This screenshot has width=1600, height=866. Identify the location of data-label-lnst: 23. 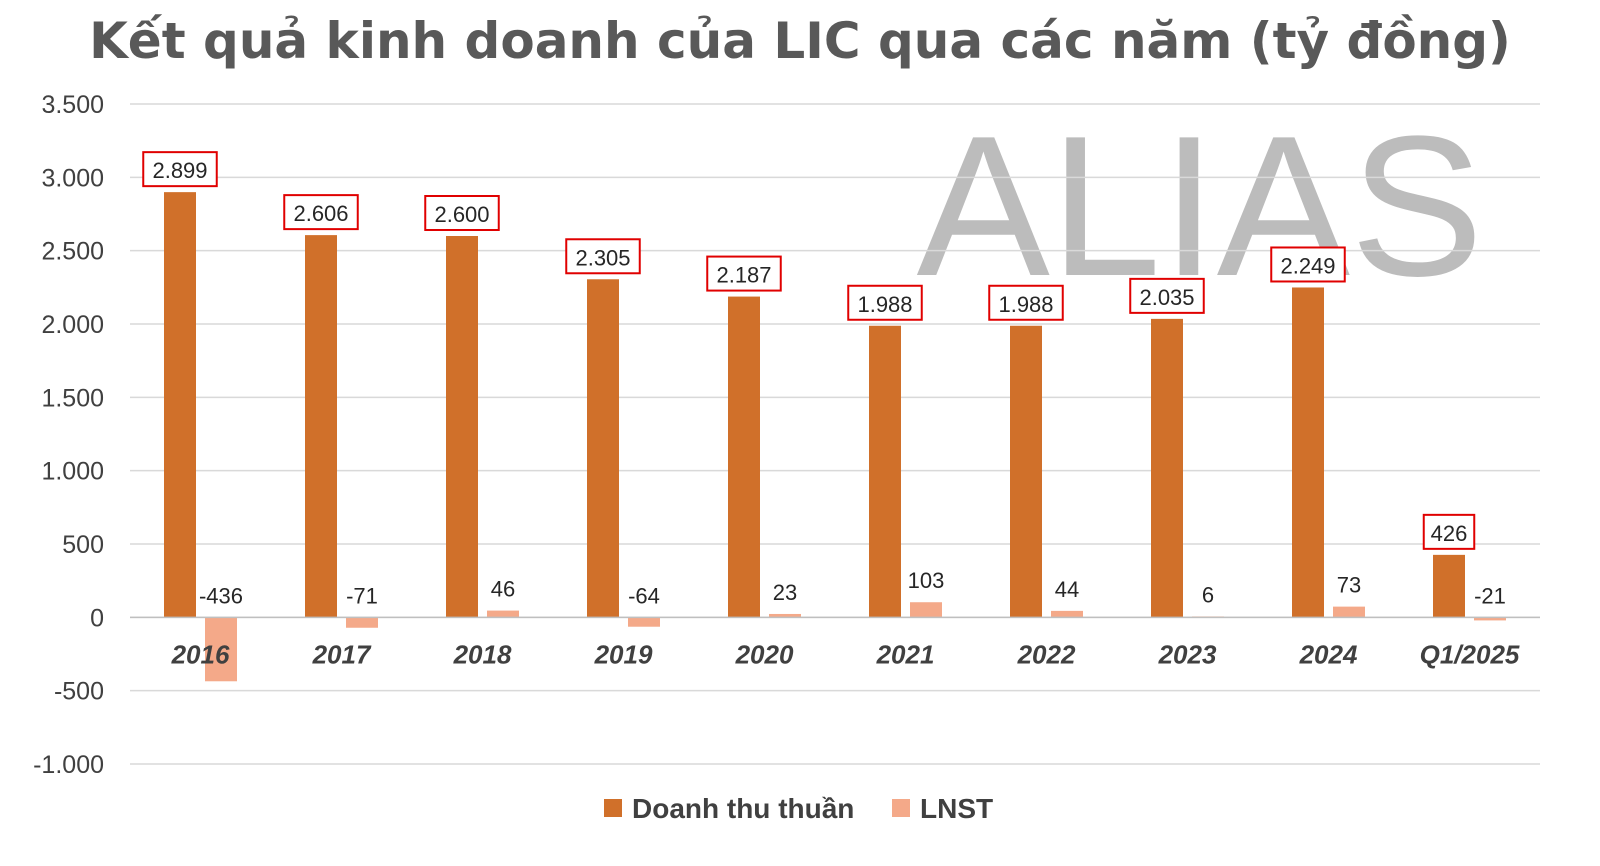
(785, 592).